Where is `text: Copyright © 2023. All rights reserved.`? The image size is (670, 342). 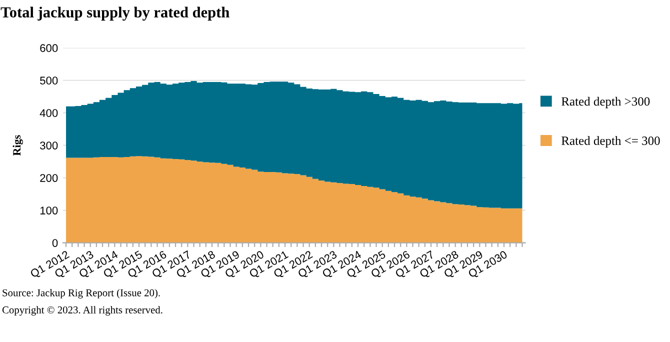
text: Copyright © 2023. All rights reserved. is located at coordinates (82, 311).